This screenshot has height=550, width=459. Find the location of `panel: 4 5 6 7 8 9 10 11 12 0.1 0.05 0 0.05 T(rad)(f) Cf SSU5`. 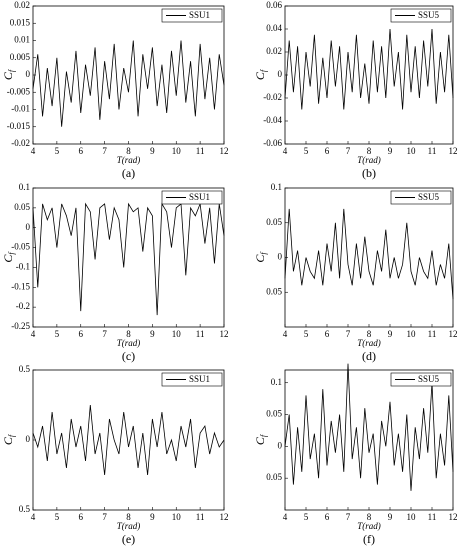

panel: 4 5 6 7 8 9 10 11 12 0.1 0.05 0 0.05 T(rad)(f) Cf SSU5 is located at coordinates (355, 454).